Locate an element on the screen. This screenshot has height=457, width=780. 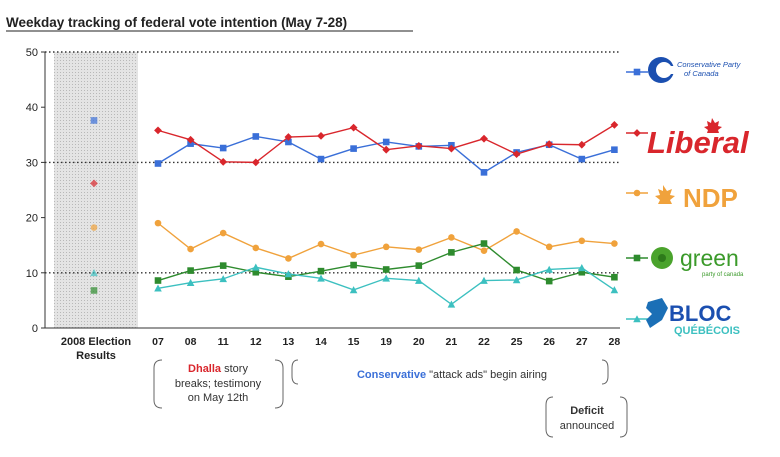
x-tick-label-14: 14 is located at coordinates (321, 342).